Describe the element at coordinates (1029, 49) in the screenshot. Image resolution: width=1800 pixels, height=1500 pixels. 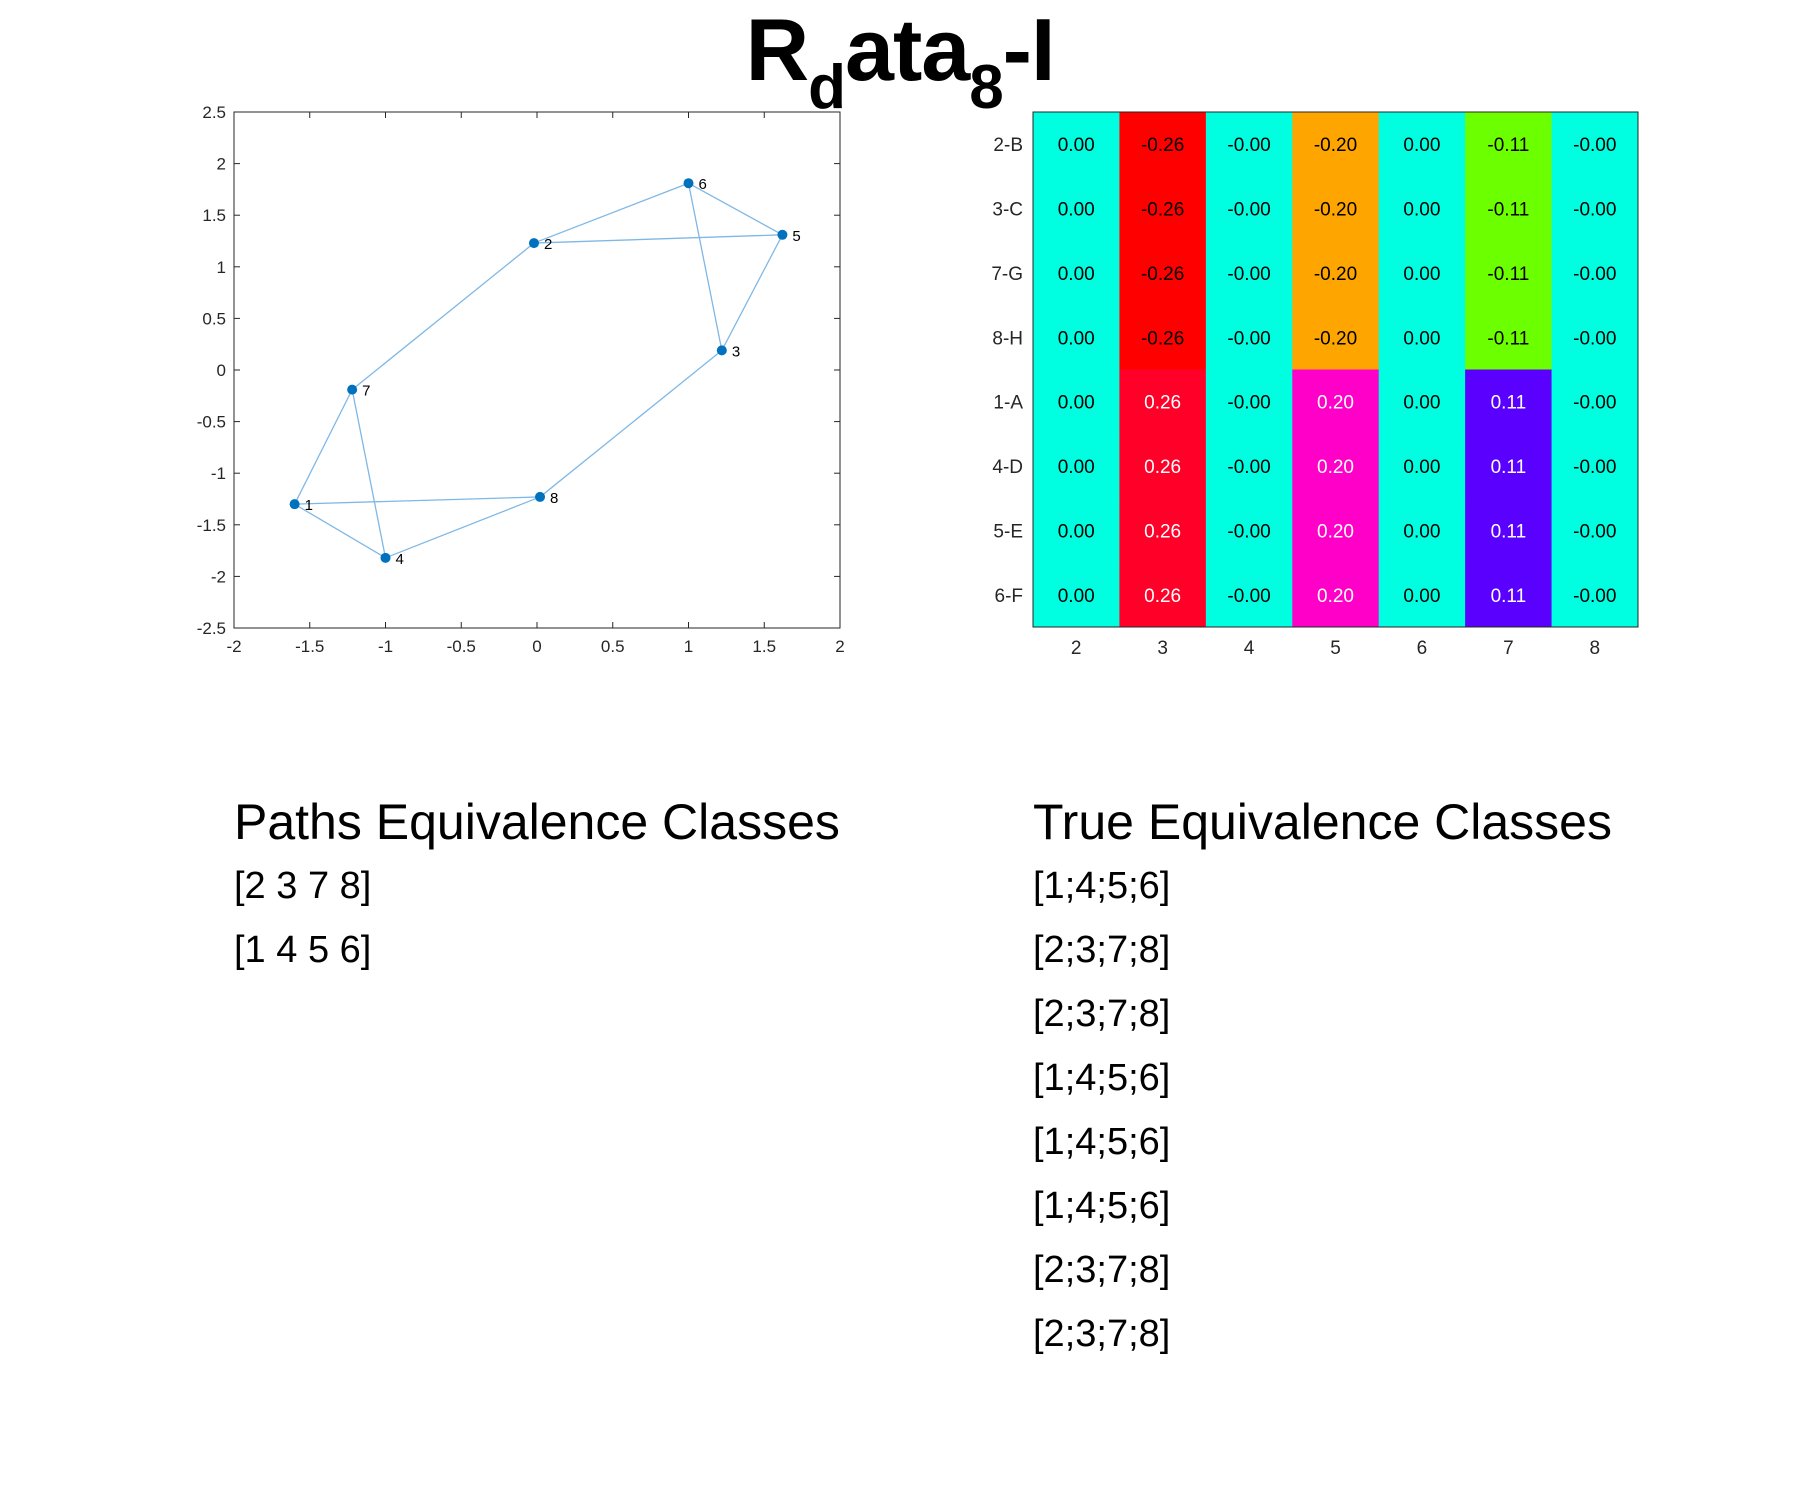
I see `title-text: -I` at that location.